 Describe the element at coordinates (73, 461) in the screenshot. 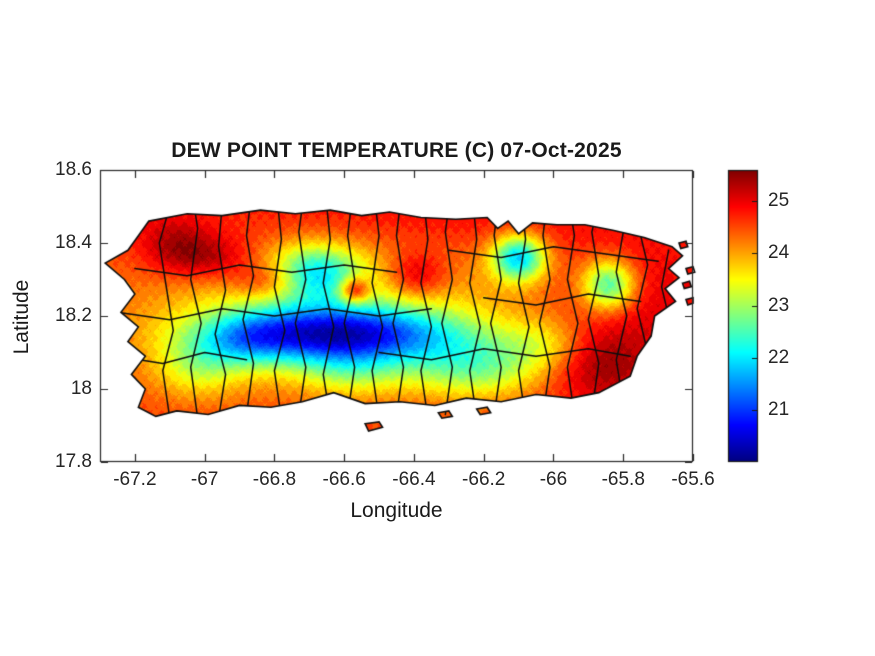

I see `y-tick-label: 17.8` at that location.